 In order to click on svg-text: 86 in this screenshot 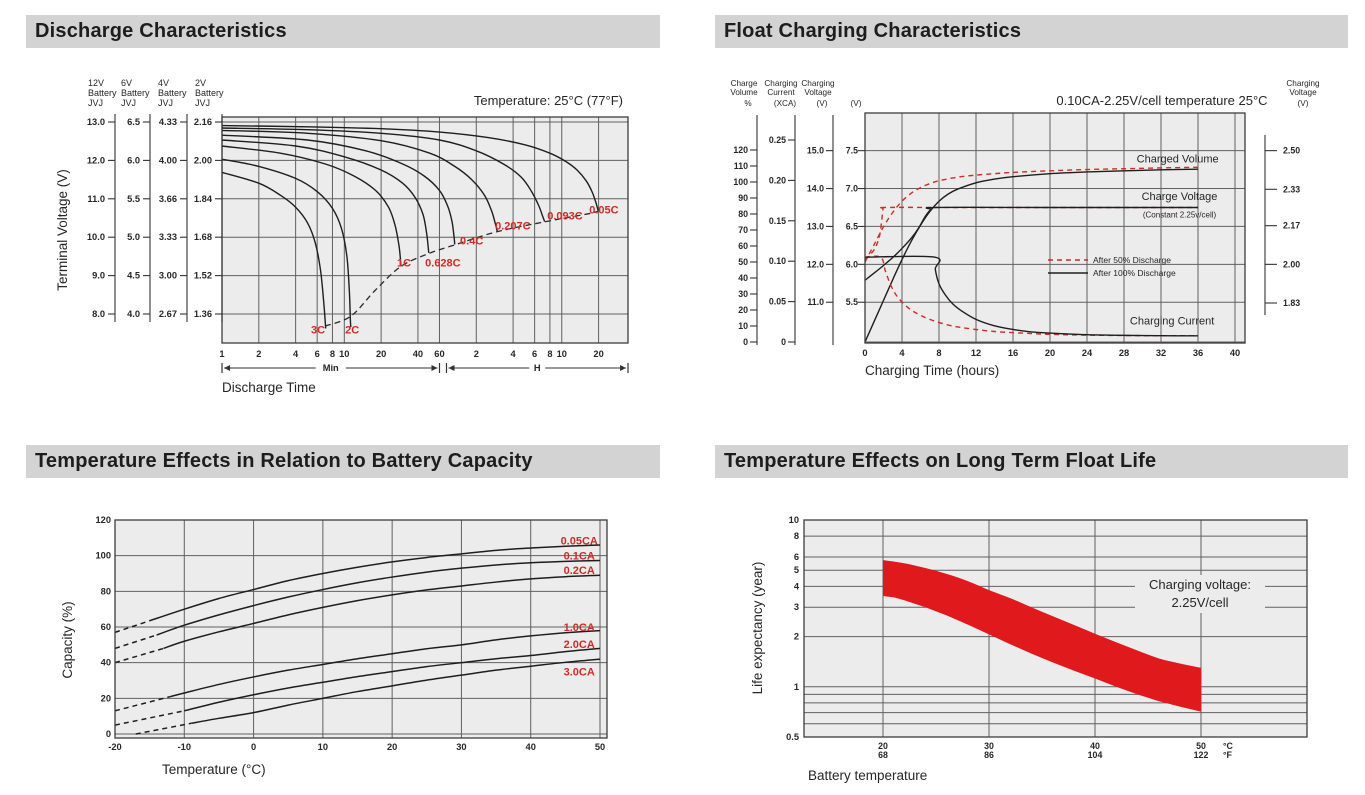, I will do `click(989, 755)`.